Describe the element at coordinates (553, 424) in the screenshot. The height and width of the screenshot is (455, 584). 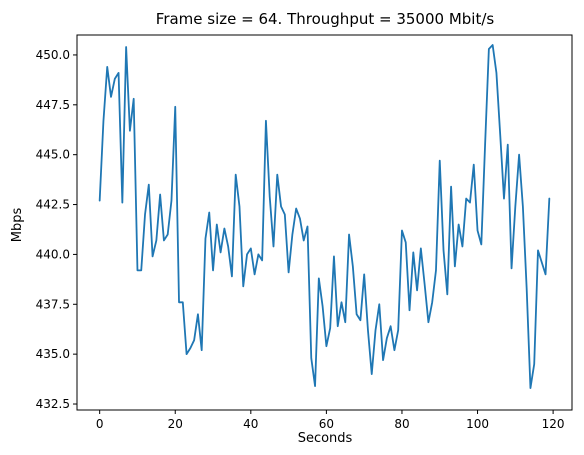
I see `x-tick-label: 120` at that location.